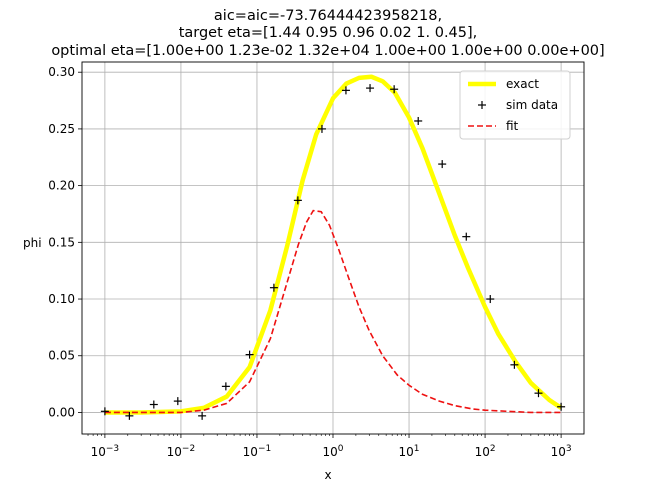 The width and height of the screenshot is (656, 492). I want to click on legend-label: exact, so click(522, 84).